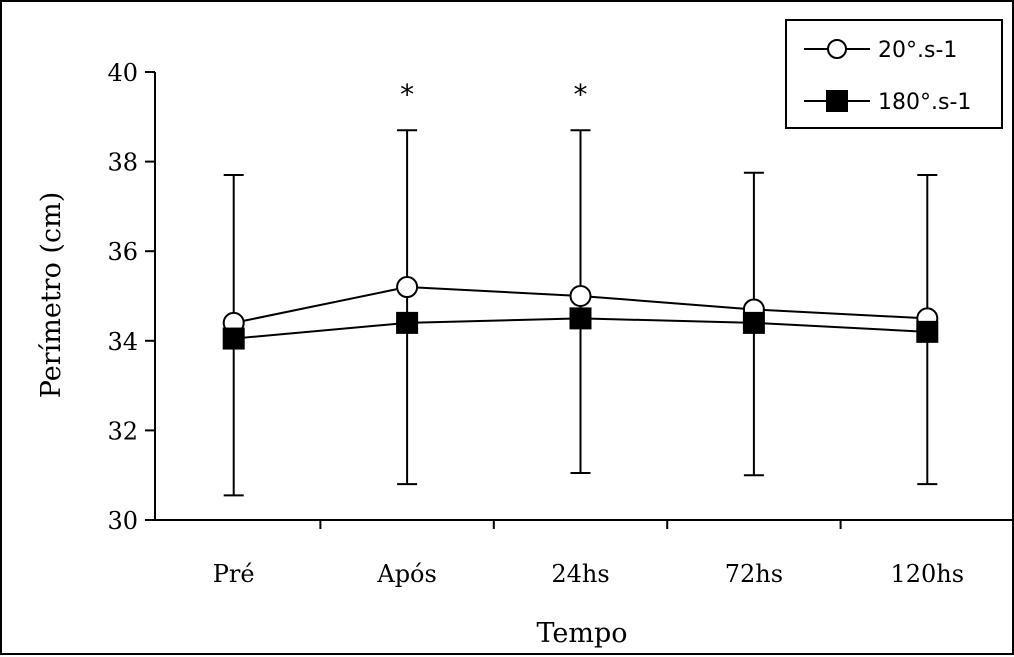 The image size is (1014, 657). I want to click on x-tick-label: 24hs, so click(580, 574).